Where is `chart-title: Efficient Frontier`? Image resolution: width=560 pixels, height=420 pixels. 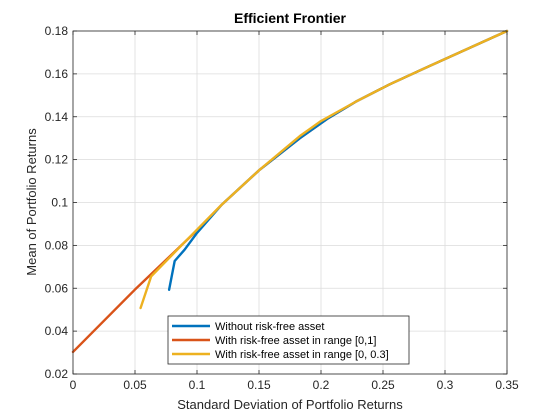 chart-title: Efficient Frontier is located at coordinates (290, 18).